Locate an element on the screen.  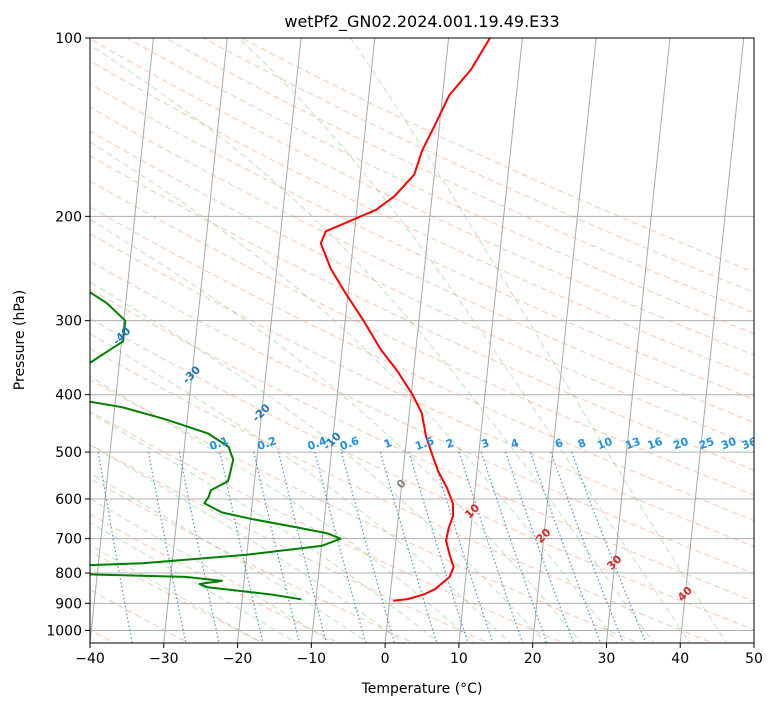
mixing-ratio-label: 36 is located at coordinates (749, 444).